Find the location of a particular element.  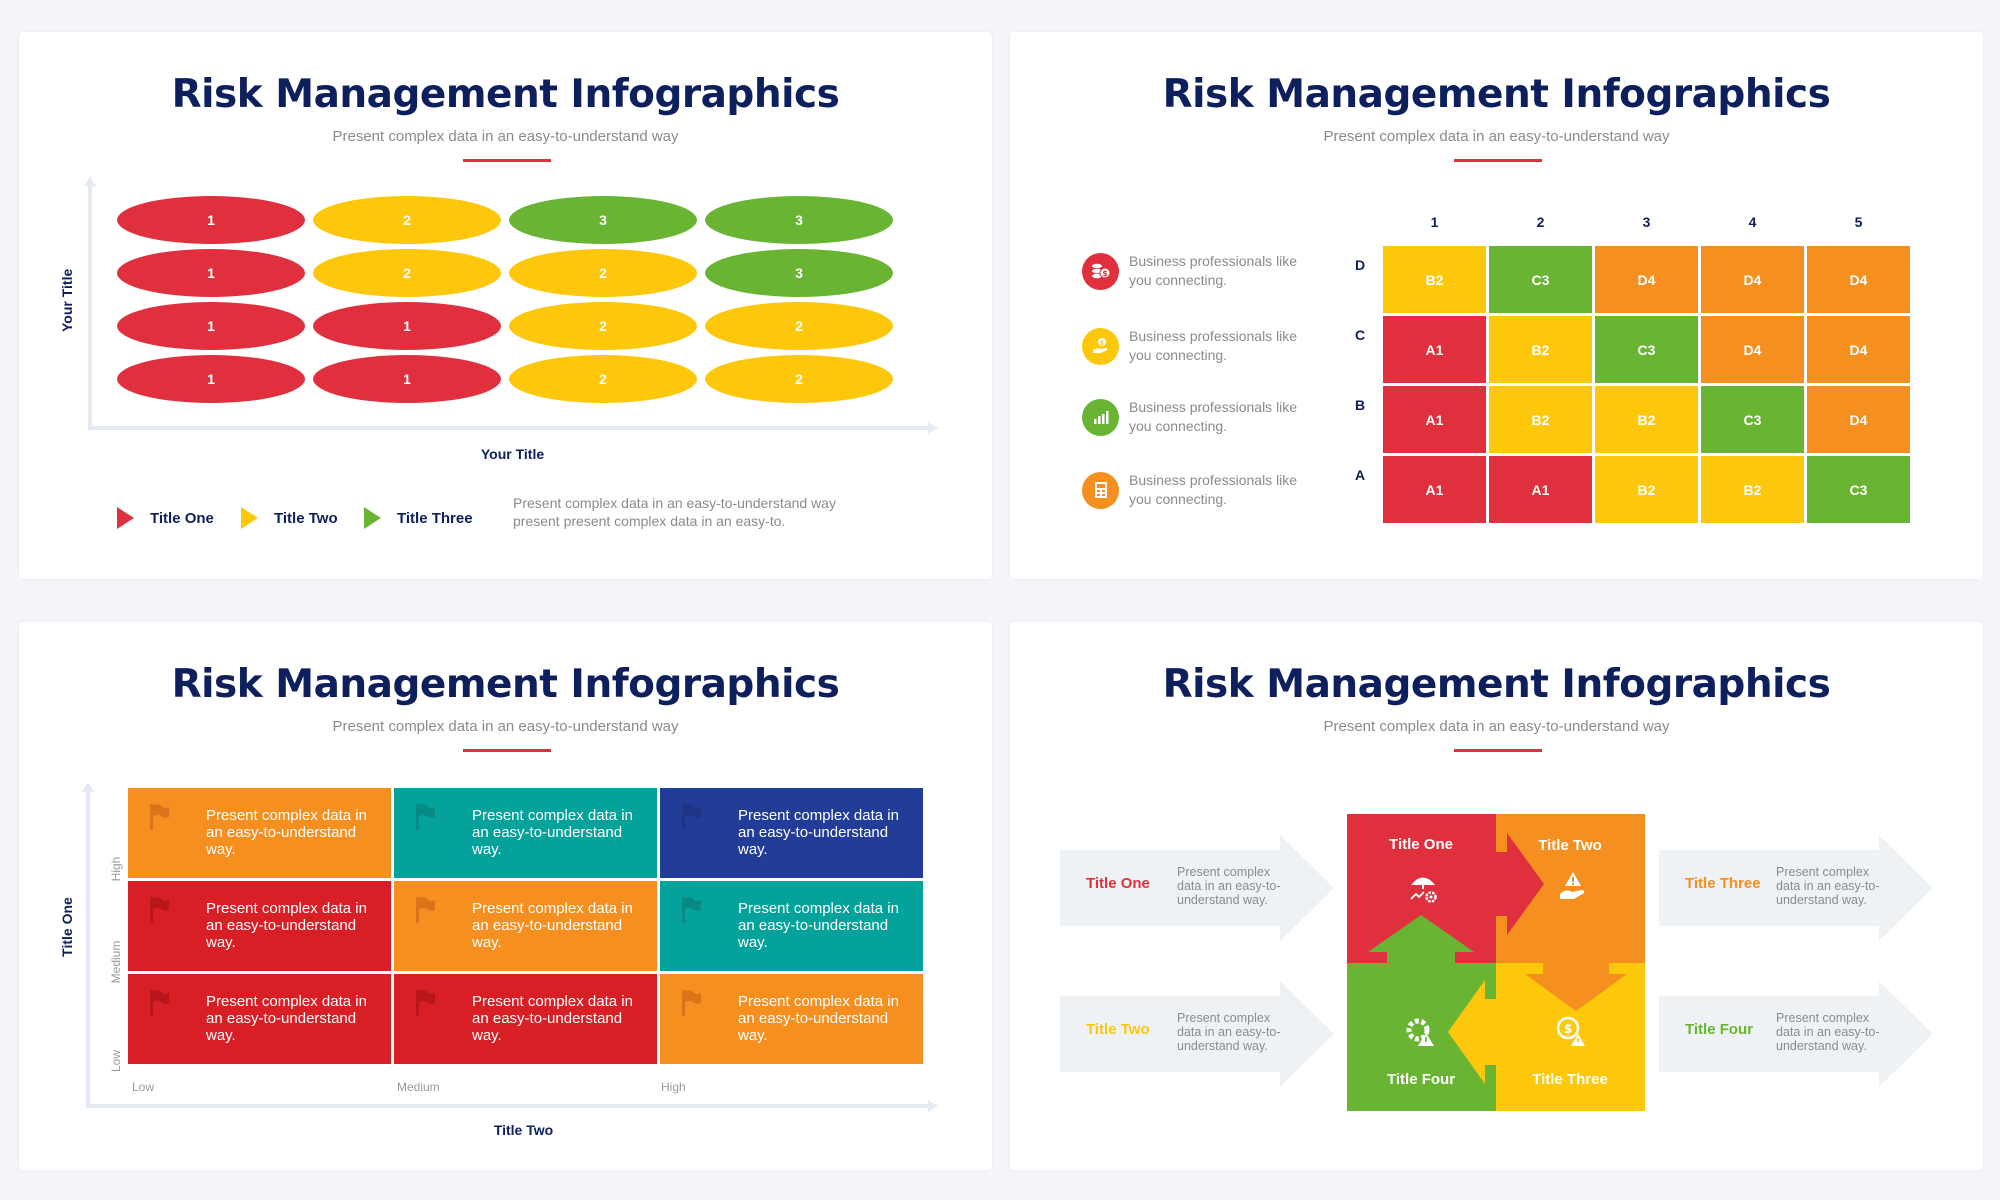

heatmap-row-label: A is located at coordinates (1360, 475).